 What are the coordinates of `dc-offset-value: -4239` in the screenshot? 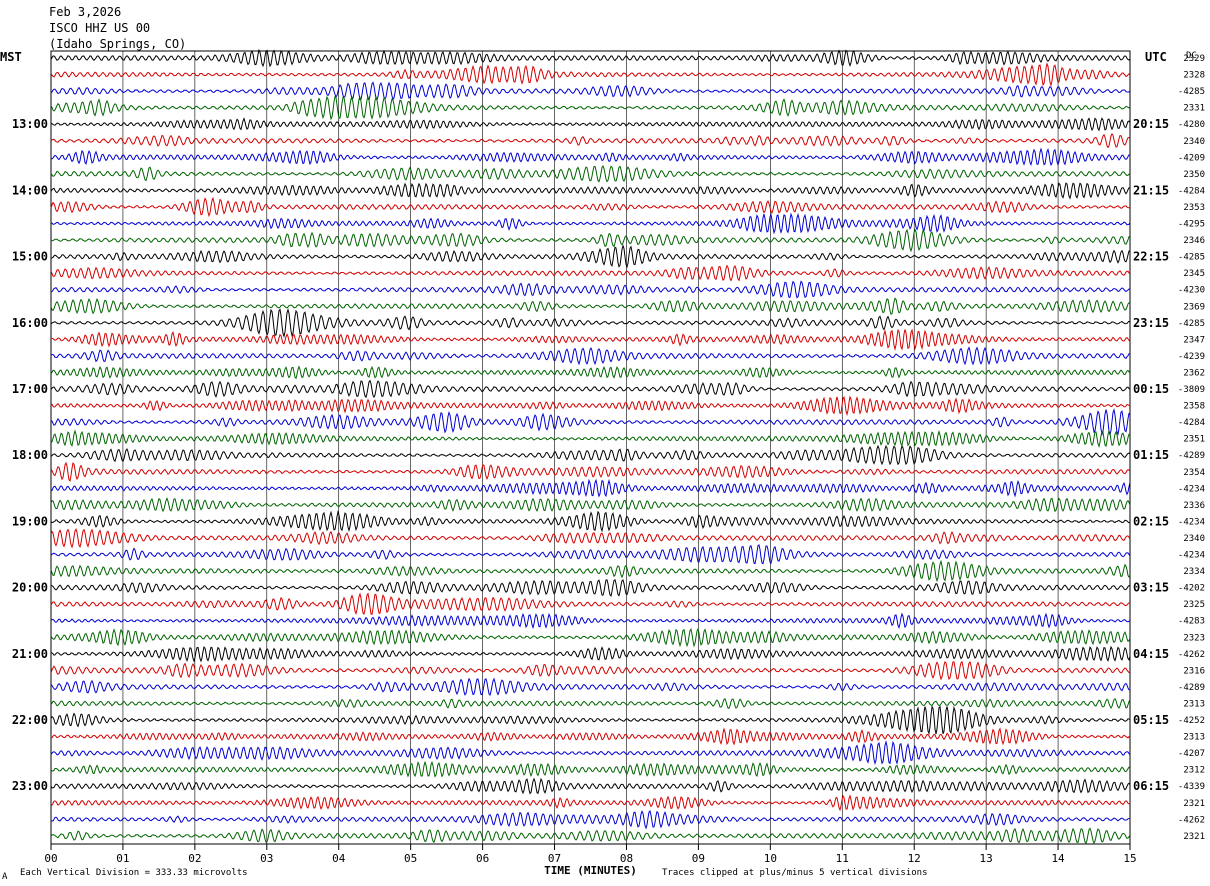 It's located at (1191, 357).